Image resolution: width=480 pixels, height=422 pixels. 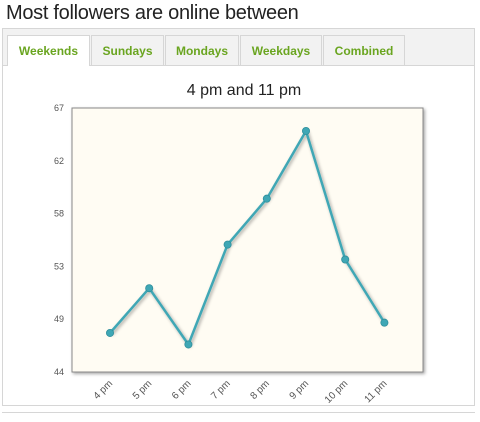 I want to click on y-tick-label: 53, so click(x=59, y=266).